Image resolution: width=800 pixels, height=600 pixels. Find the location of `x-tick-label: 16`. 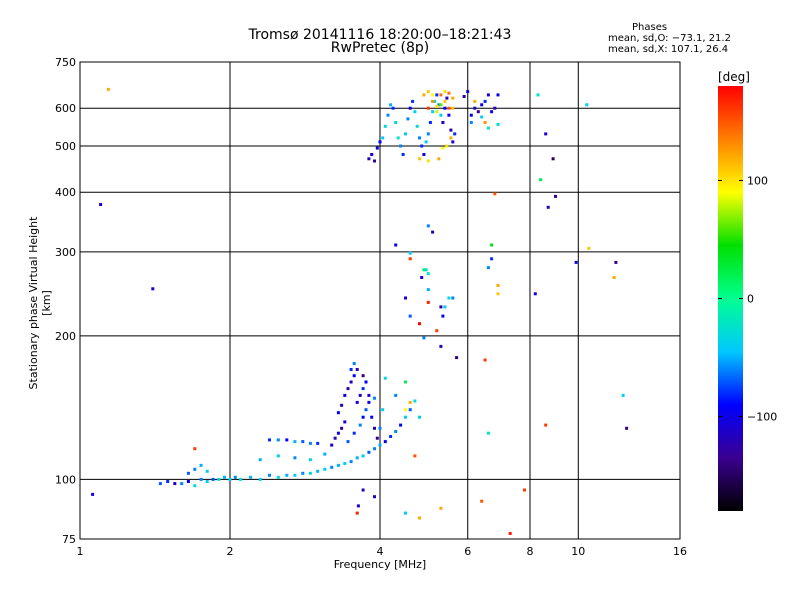

x-tick-label: 16 is located at coordinates (680, 551).